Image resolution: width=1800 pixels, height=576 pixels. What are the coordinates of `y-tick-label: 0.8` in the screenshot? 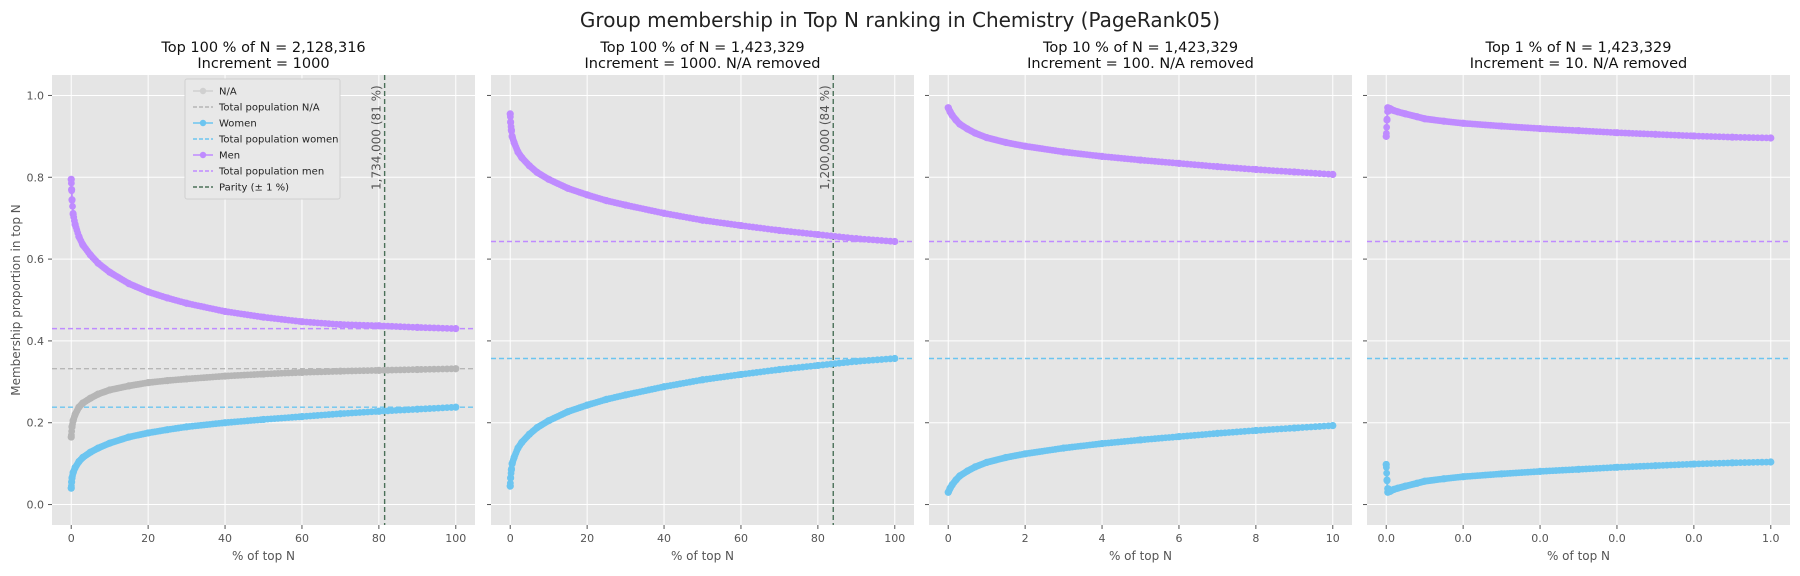 It's located at (36, 177).